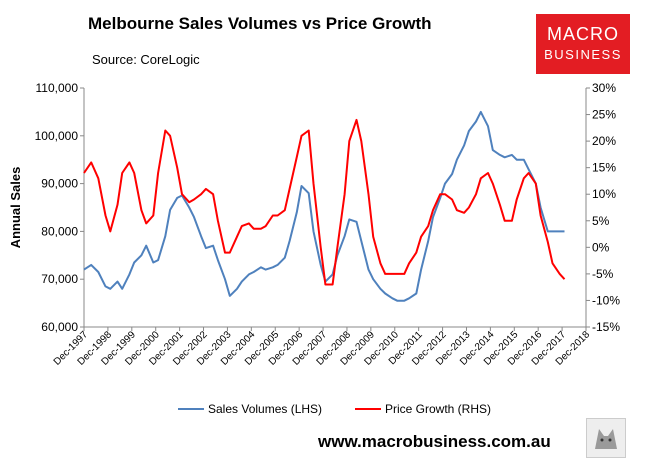  I want to click on logo-line-1: MACRO, so click(583, 34).